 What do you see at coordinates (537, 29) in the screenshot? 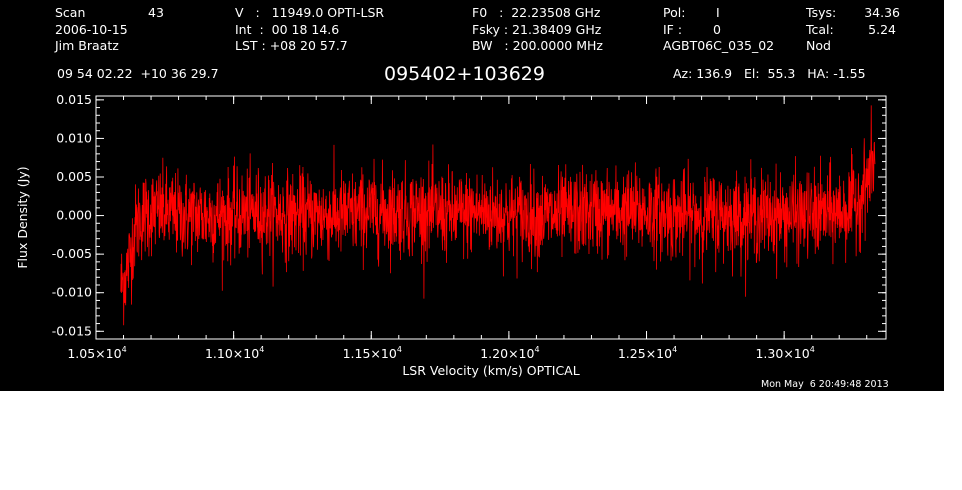
I see `sky-frequency: Fsky : 21.38409 GHz` at bounding box center [537, 29].